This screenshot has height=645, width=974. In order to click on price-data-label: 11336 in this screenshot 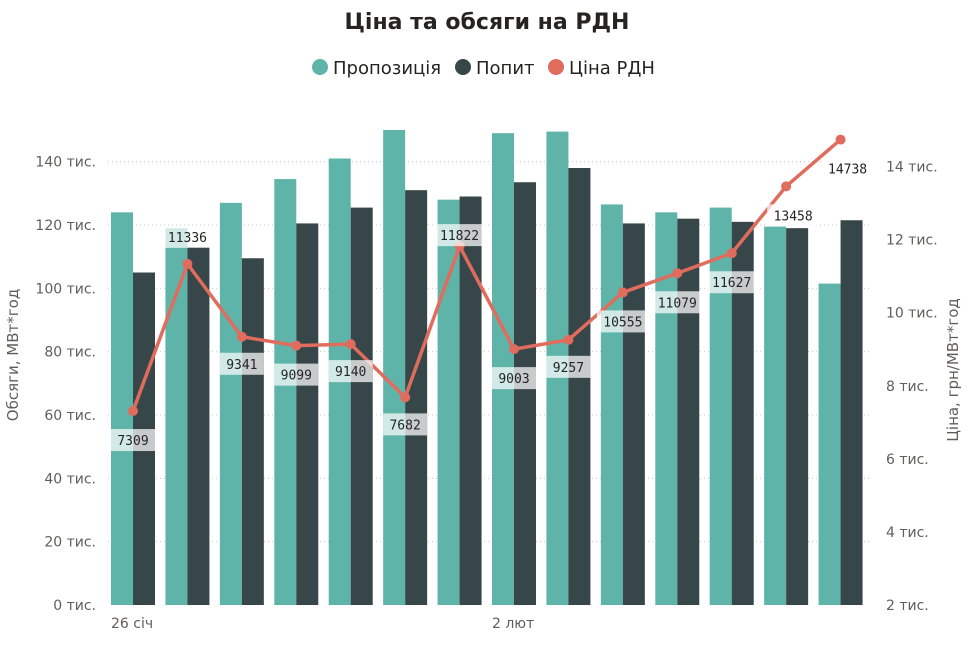, I will do `click(187, 238)`.